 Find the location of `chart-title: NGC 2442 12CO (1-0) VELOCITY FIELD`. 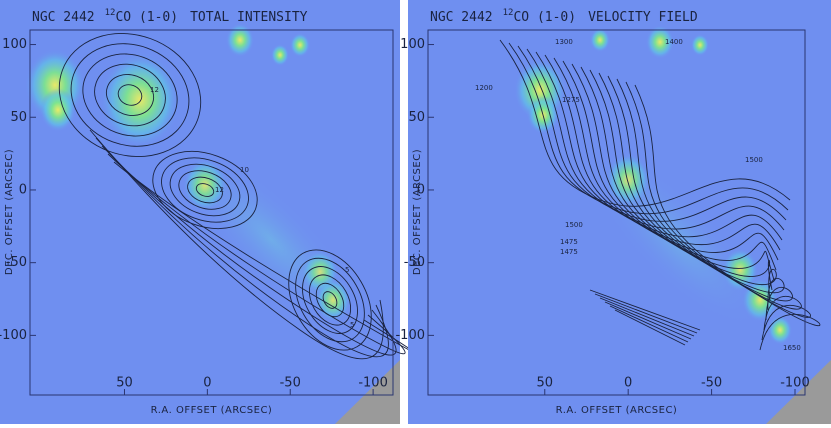

chart-title: NGC 2442 12CO (1-0) VELOCITY FIELD is located at coordinates (564, 16).